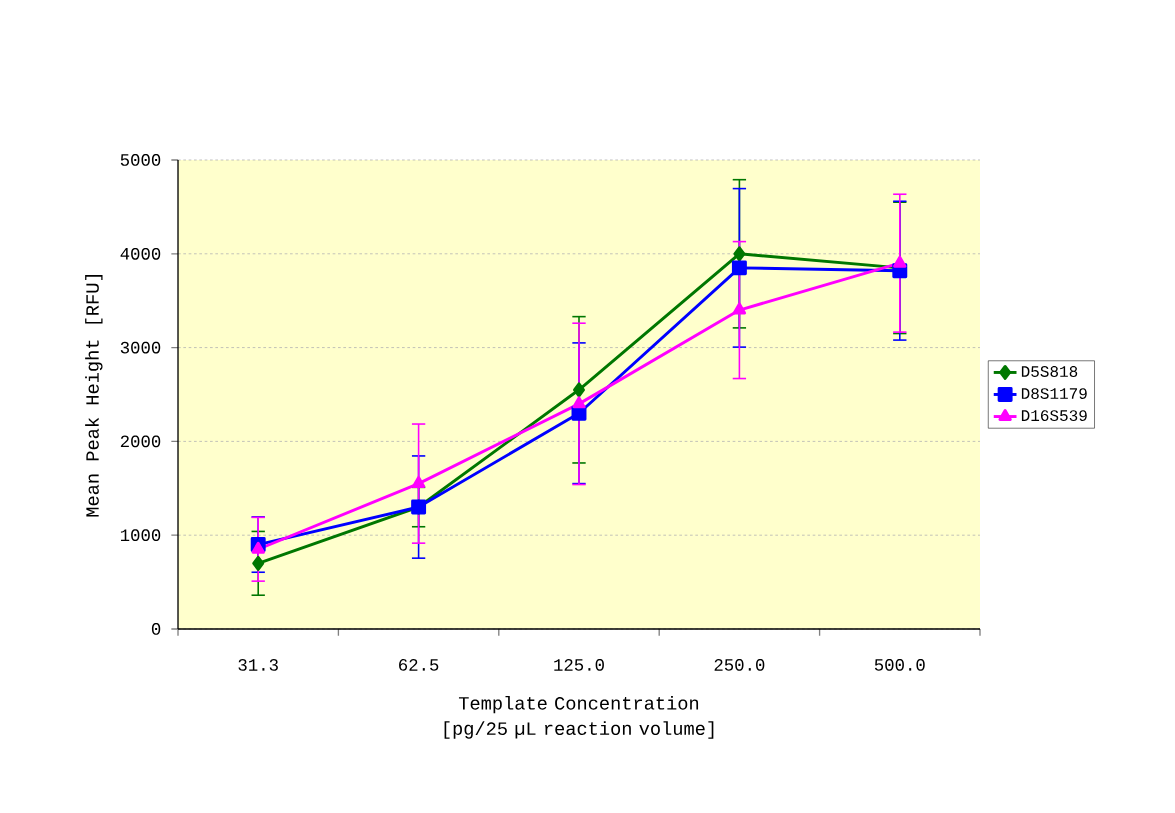 This screenshot has height=813, width=1175. Describe the element at coordinates (1054, 393) in the screenshot. I see `legend-label: D8S1179` at that location.